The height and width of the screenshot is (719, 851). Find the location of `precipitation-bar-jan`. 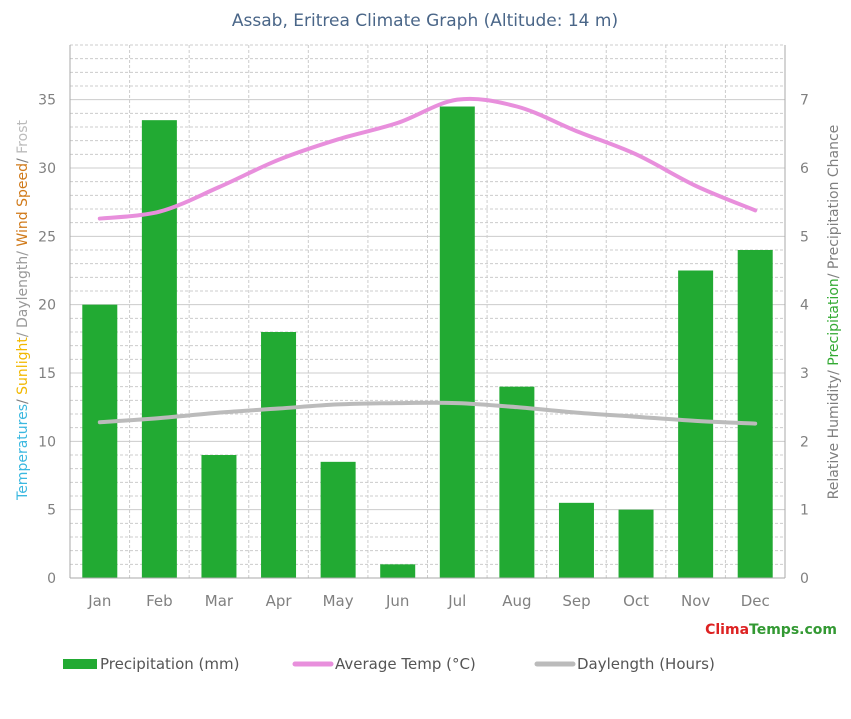

precipitation-bar-jan is located at coordinates (100, 441).